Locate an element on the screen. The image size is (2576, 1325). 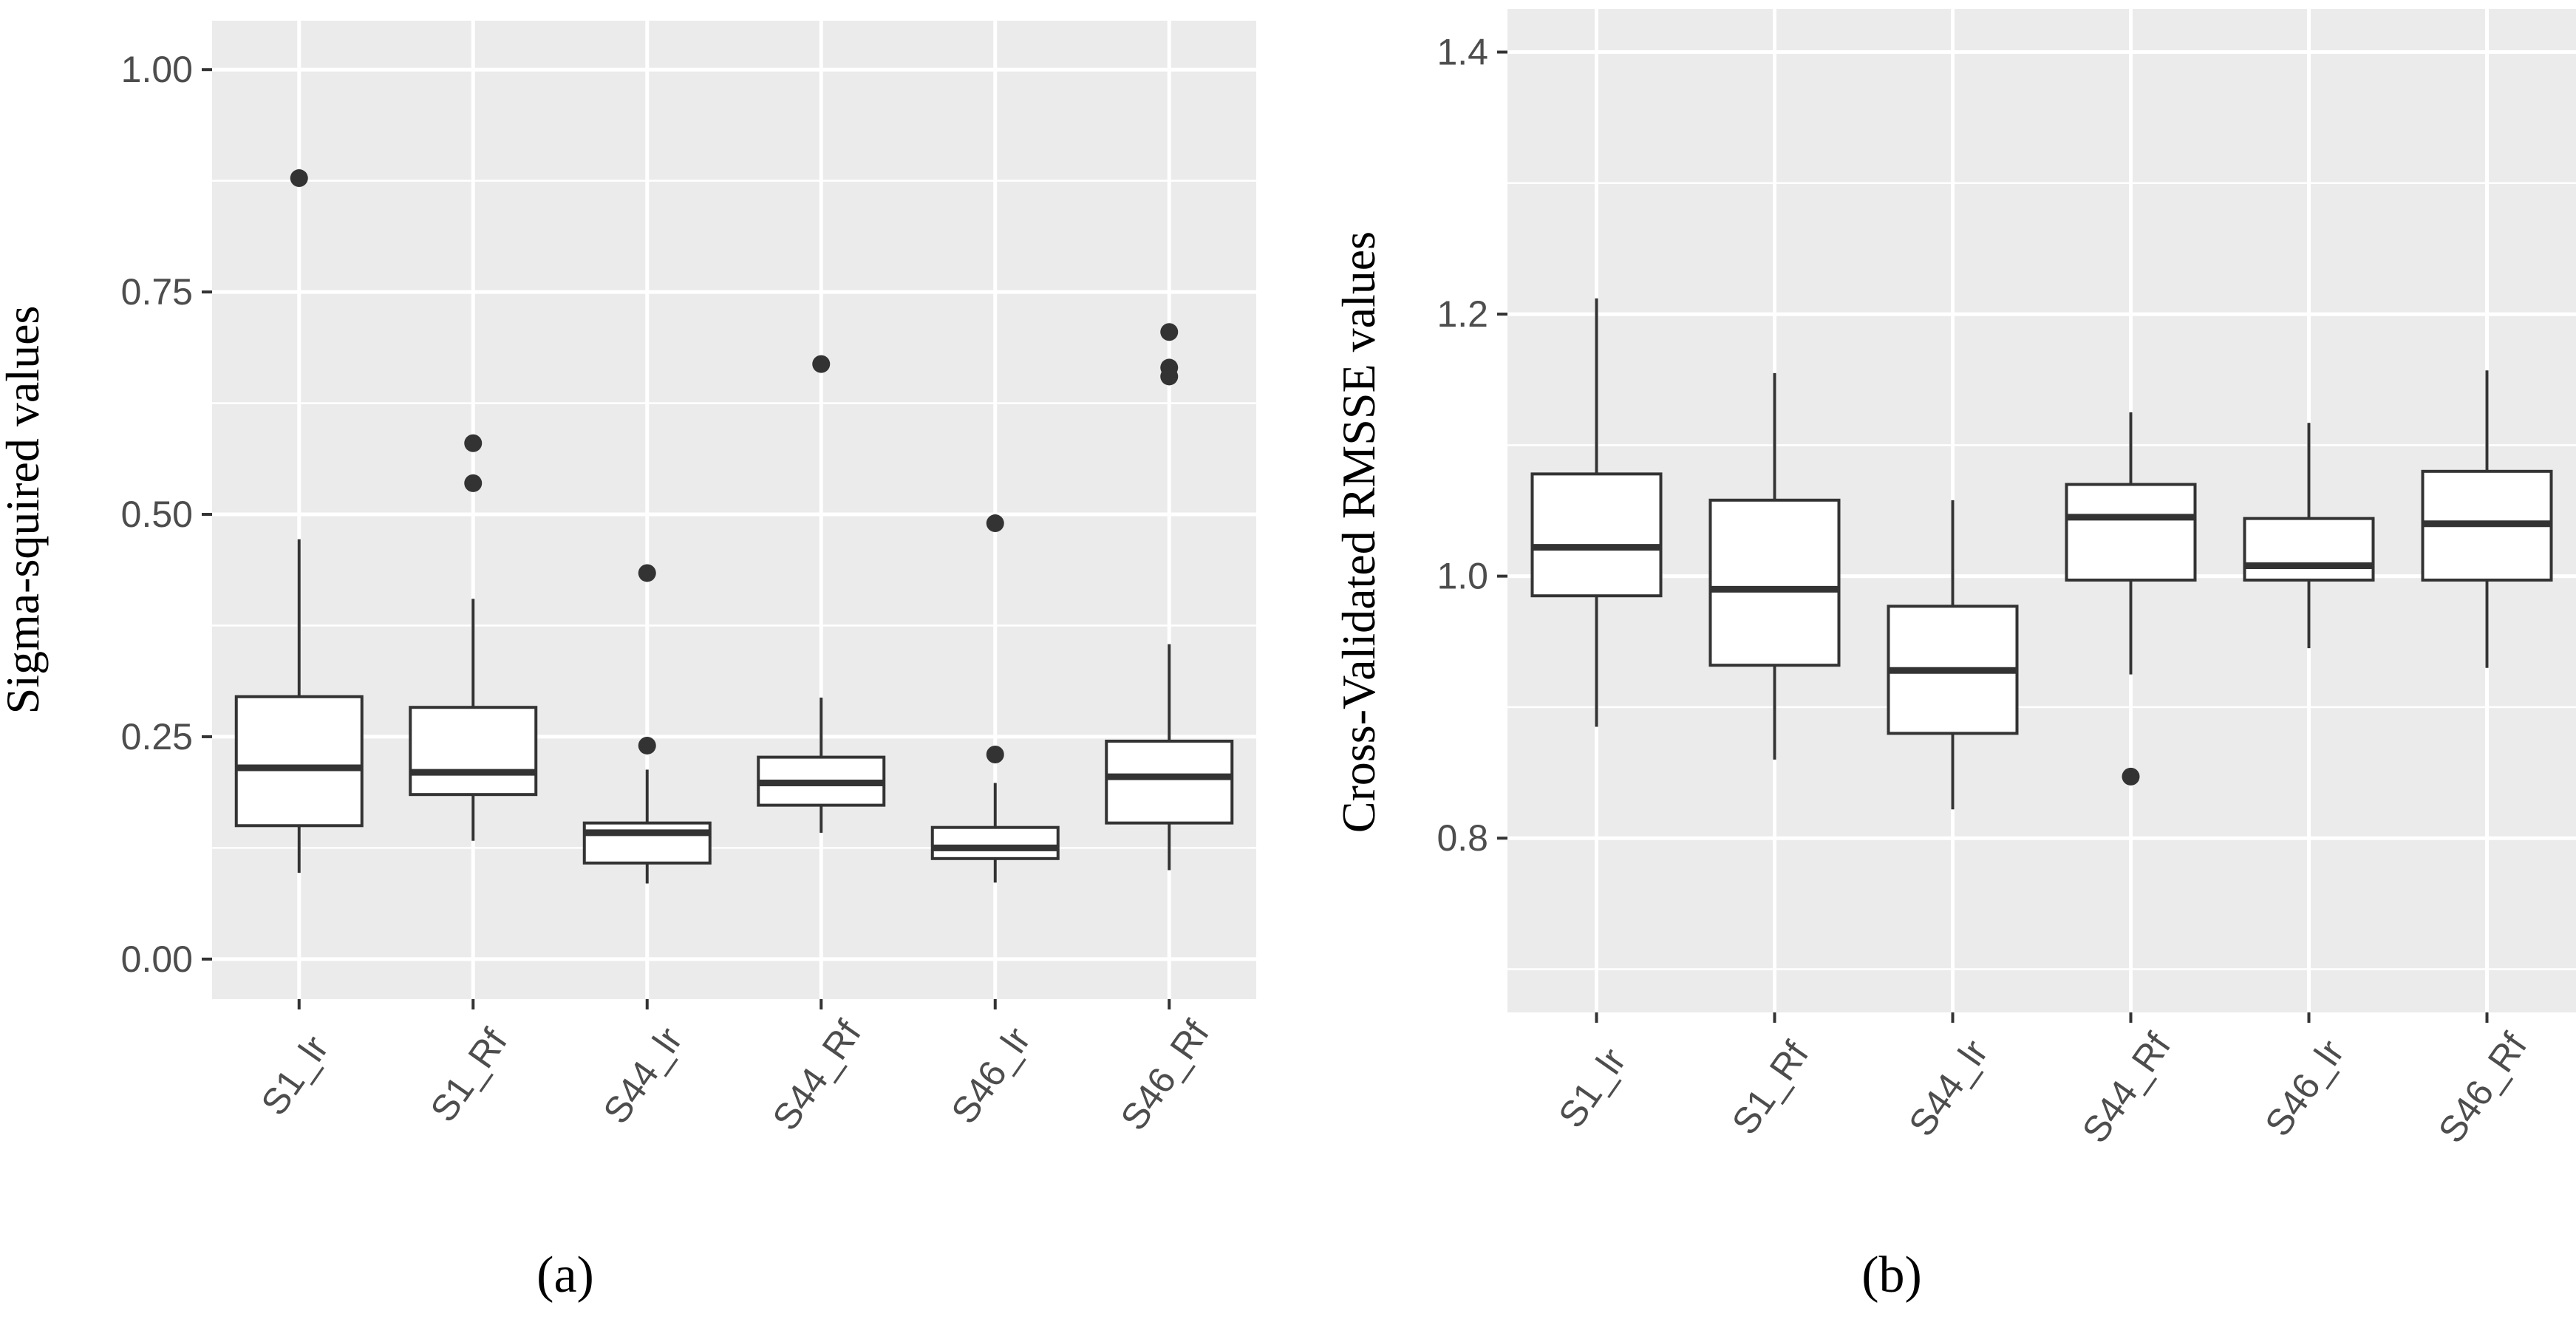
caption-a: (a) is located at coordinates (565, 1275).